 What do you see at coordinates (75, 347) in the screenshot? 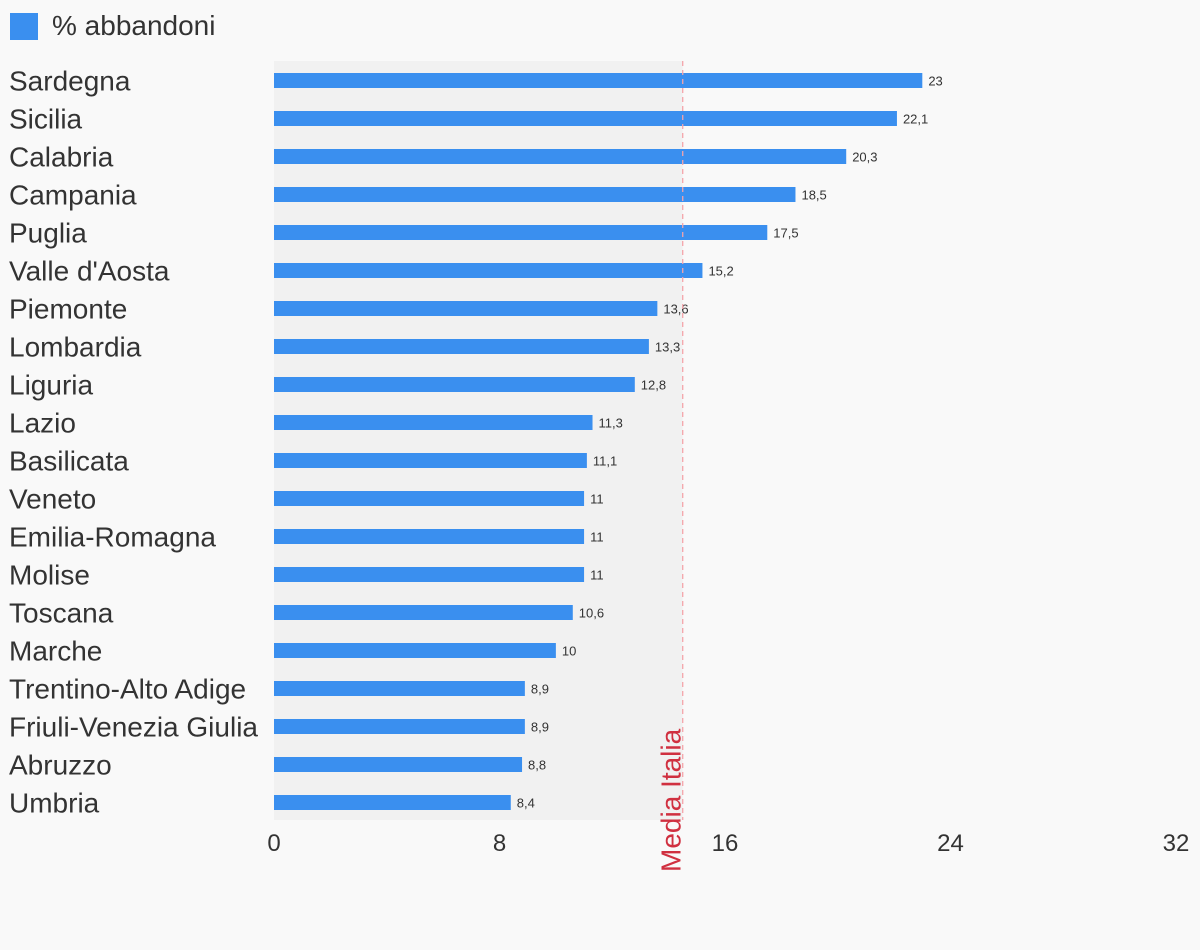
I see `category-label: Lombardia` at bounding box center [75, 347].